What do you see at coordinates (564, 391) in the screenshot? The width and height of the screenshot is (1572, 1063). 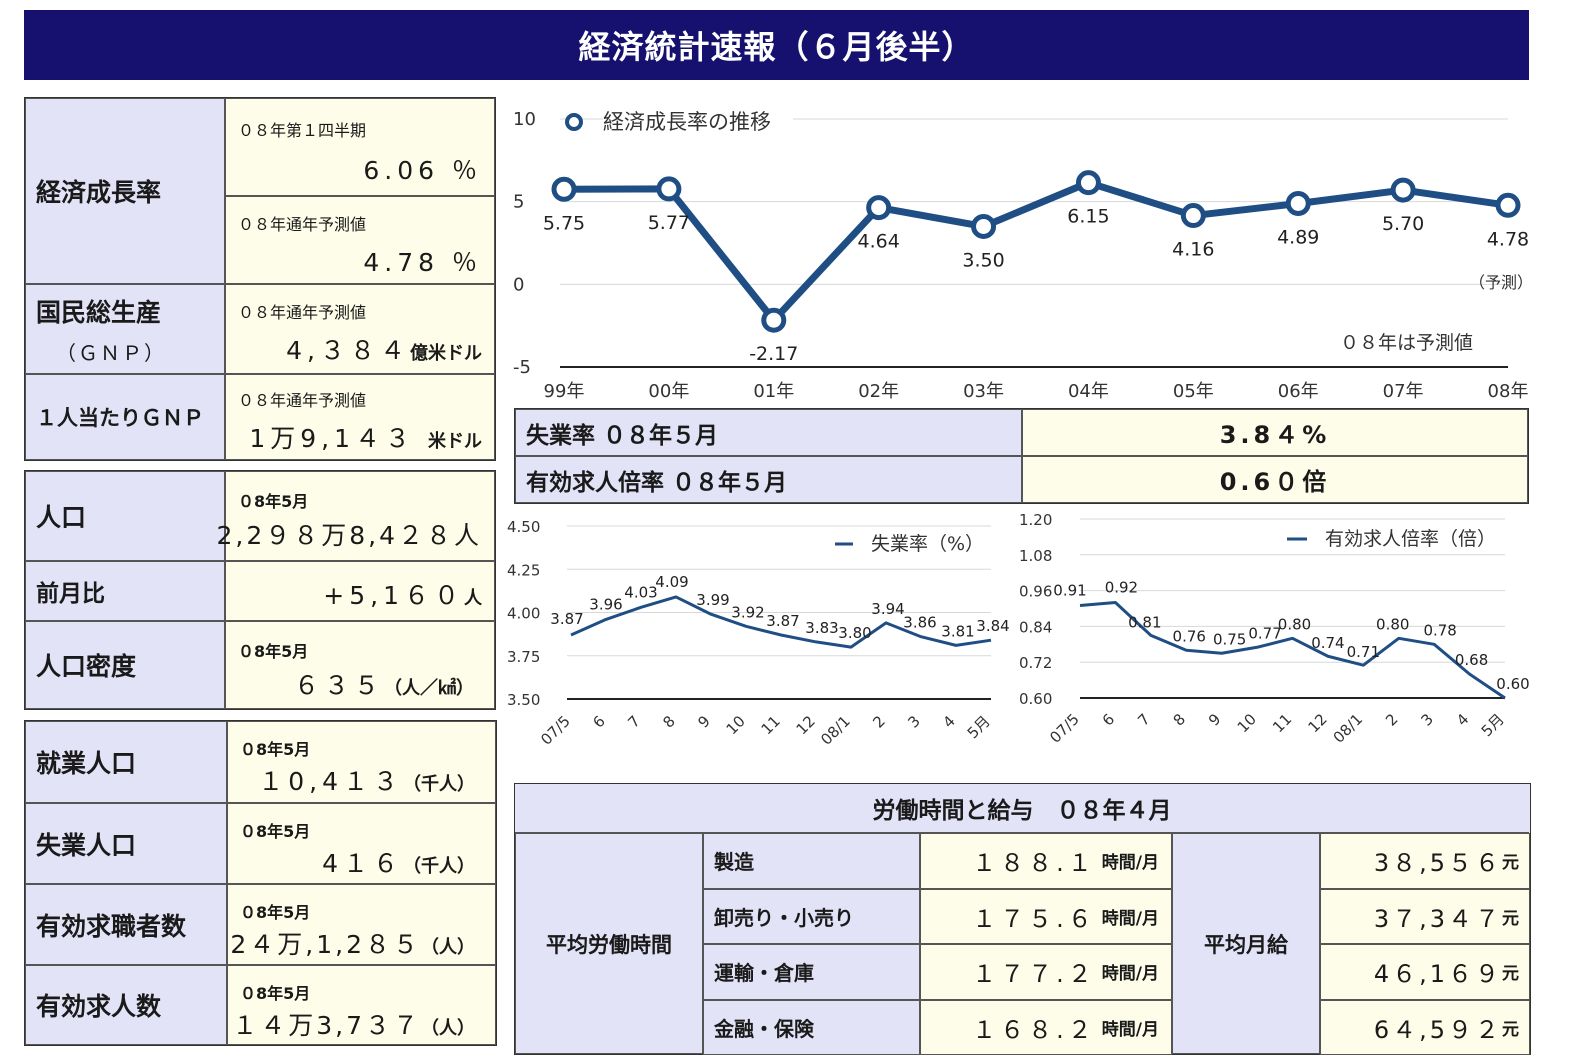 I see `x-tick-label: 99年` at bounding box center [564, 391].